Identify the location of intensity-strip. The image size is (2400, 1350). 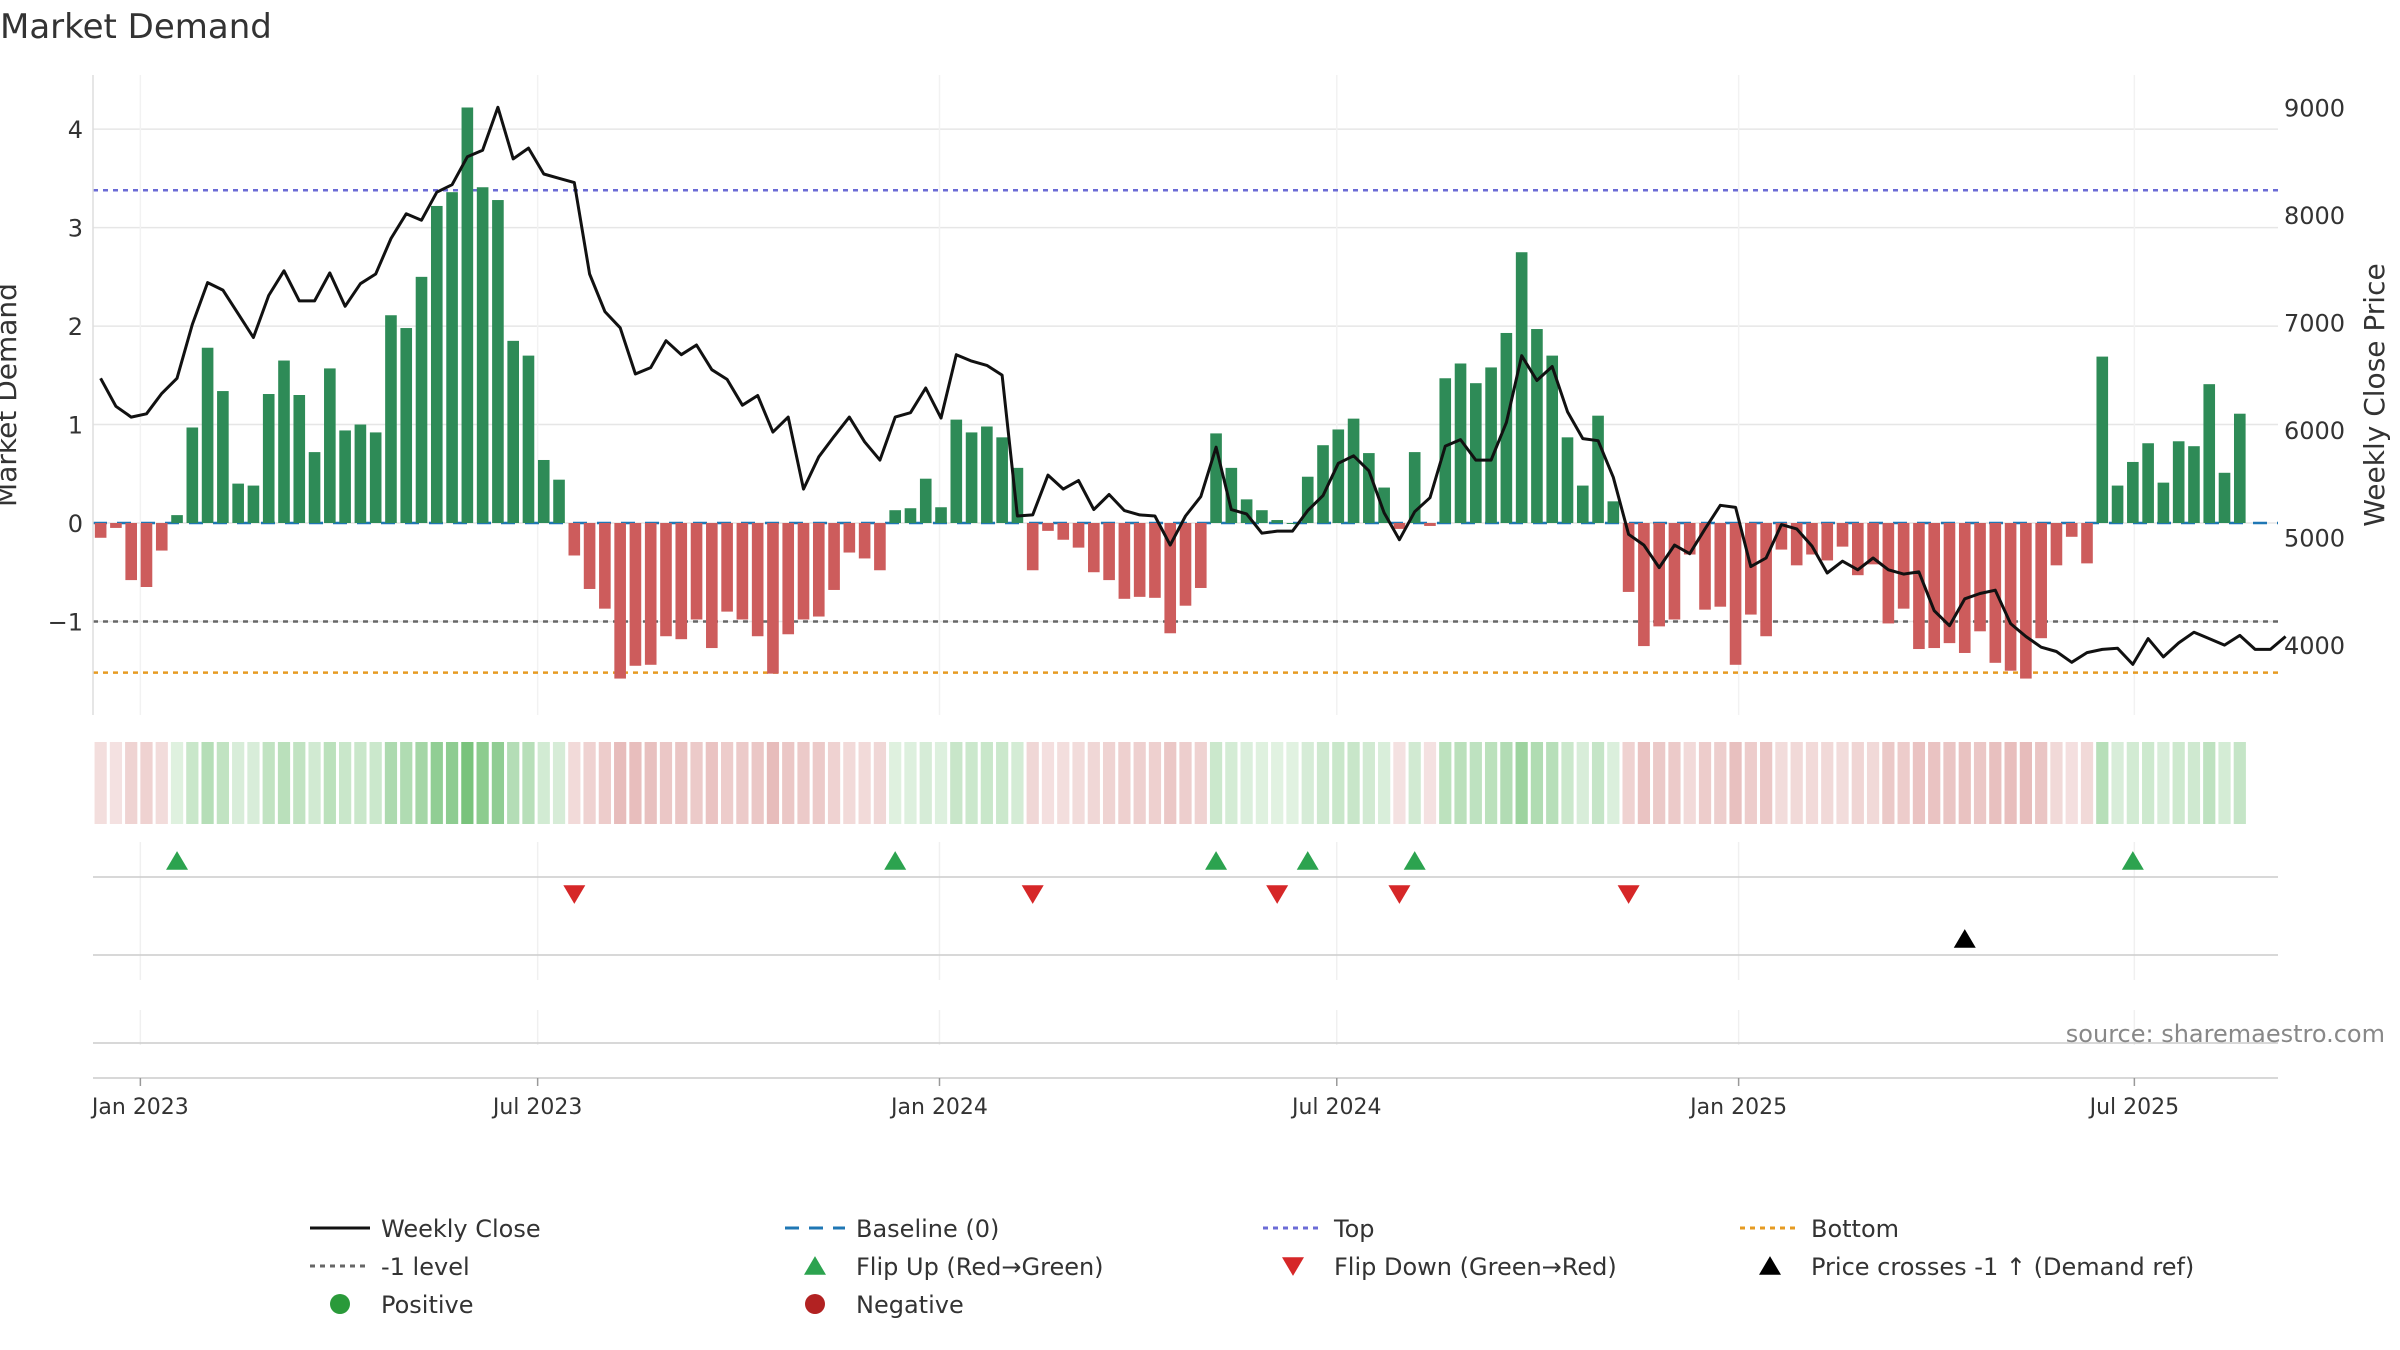
(1170, 783).